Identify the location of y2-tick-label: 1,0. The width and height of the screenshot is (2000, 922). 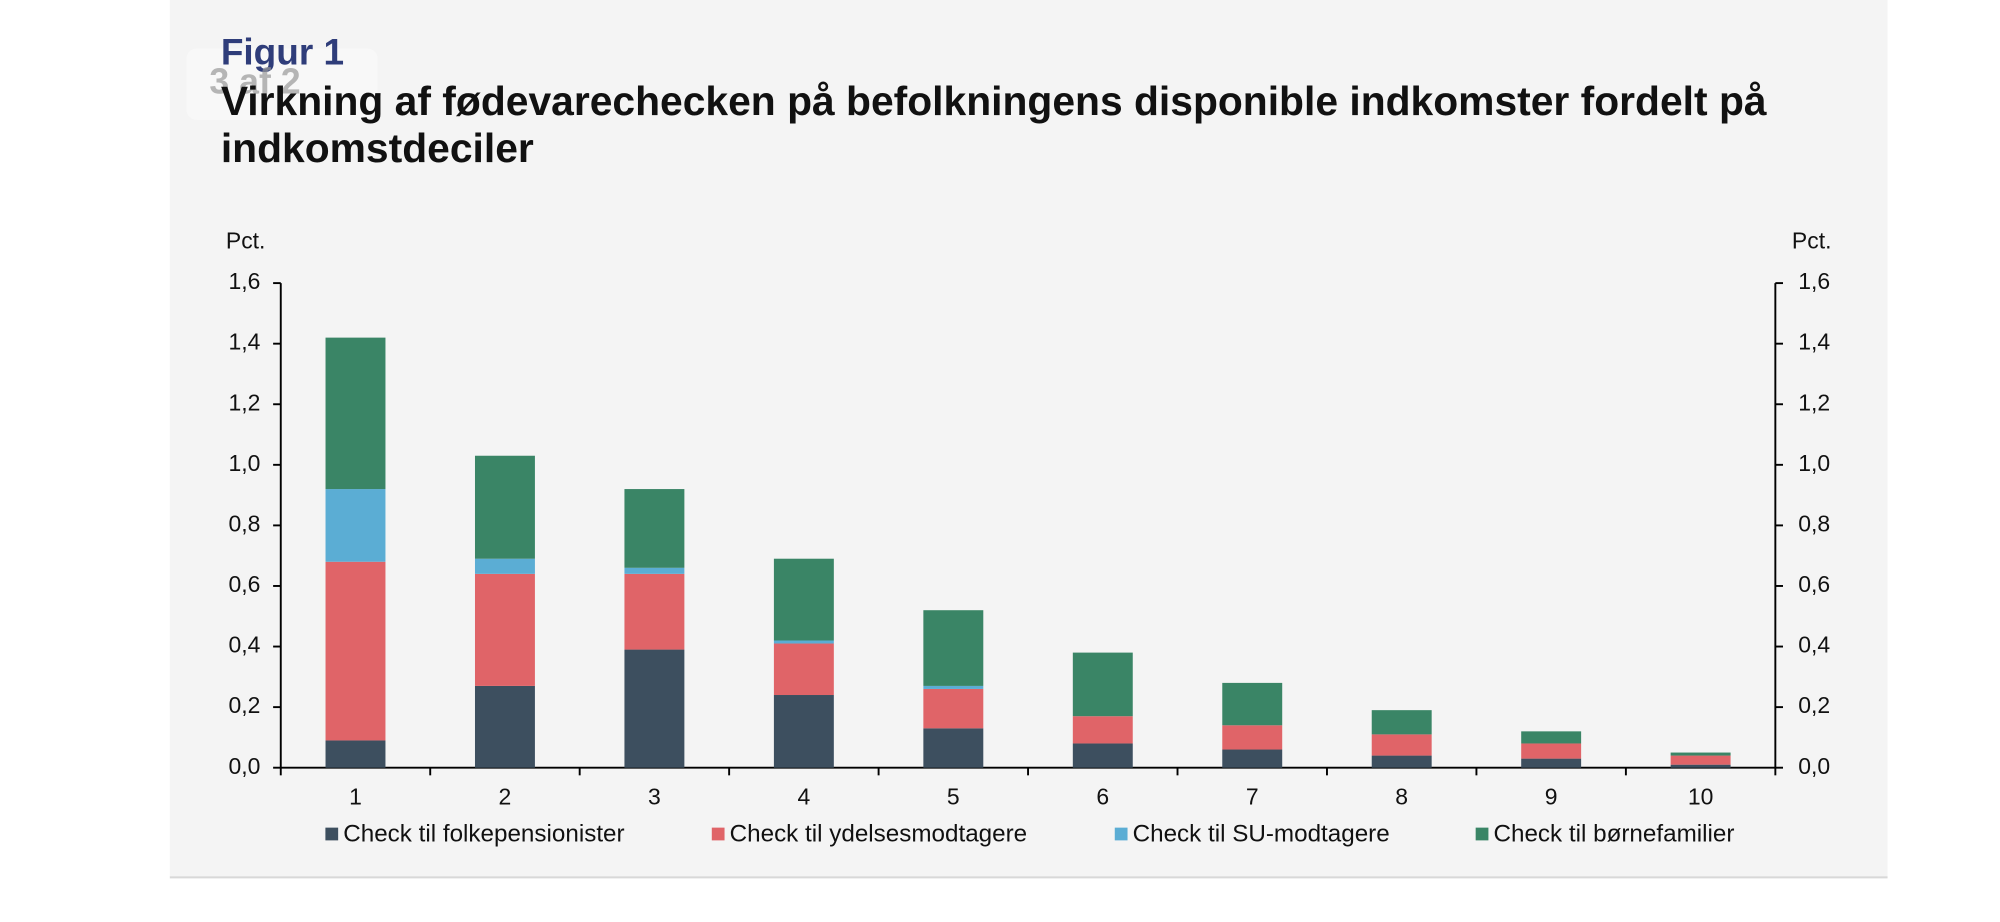
(1814, 463).